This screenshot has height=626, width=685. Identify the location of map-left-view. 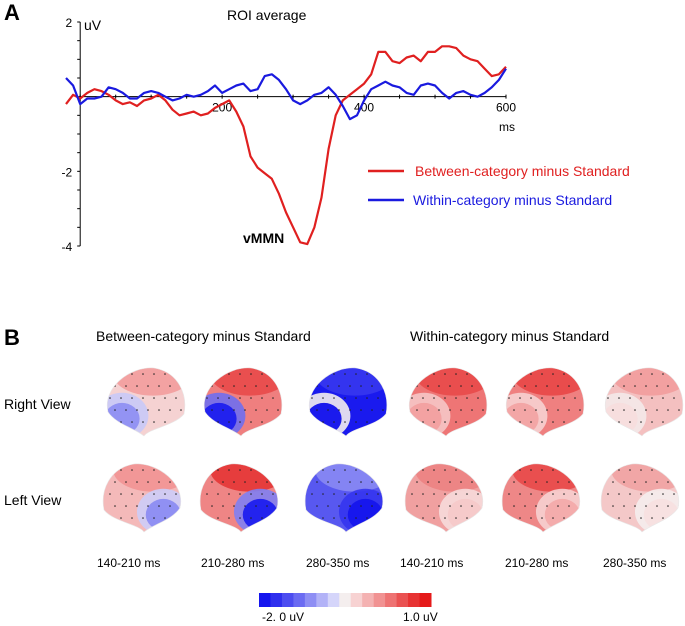
(444, 497).